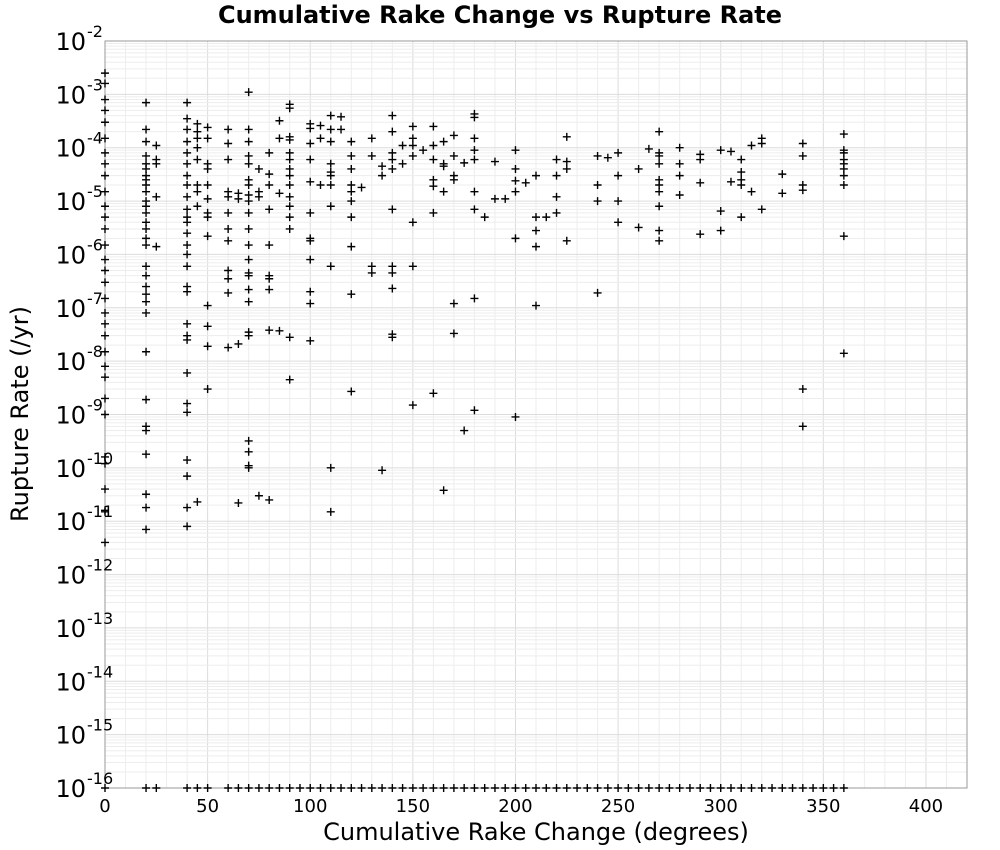 This screenshot has height=850, width=1000. I want to click on y-tick-exponent: -6, so click(95, 244).